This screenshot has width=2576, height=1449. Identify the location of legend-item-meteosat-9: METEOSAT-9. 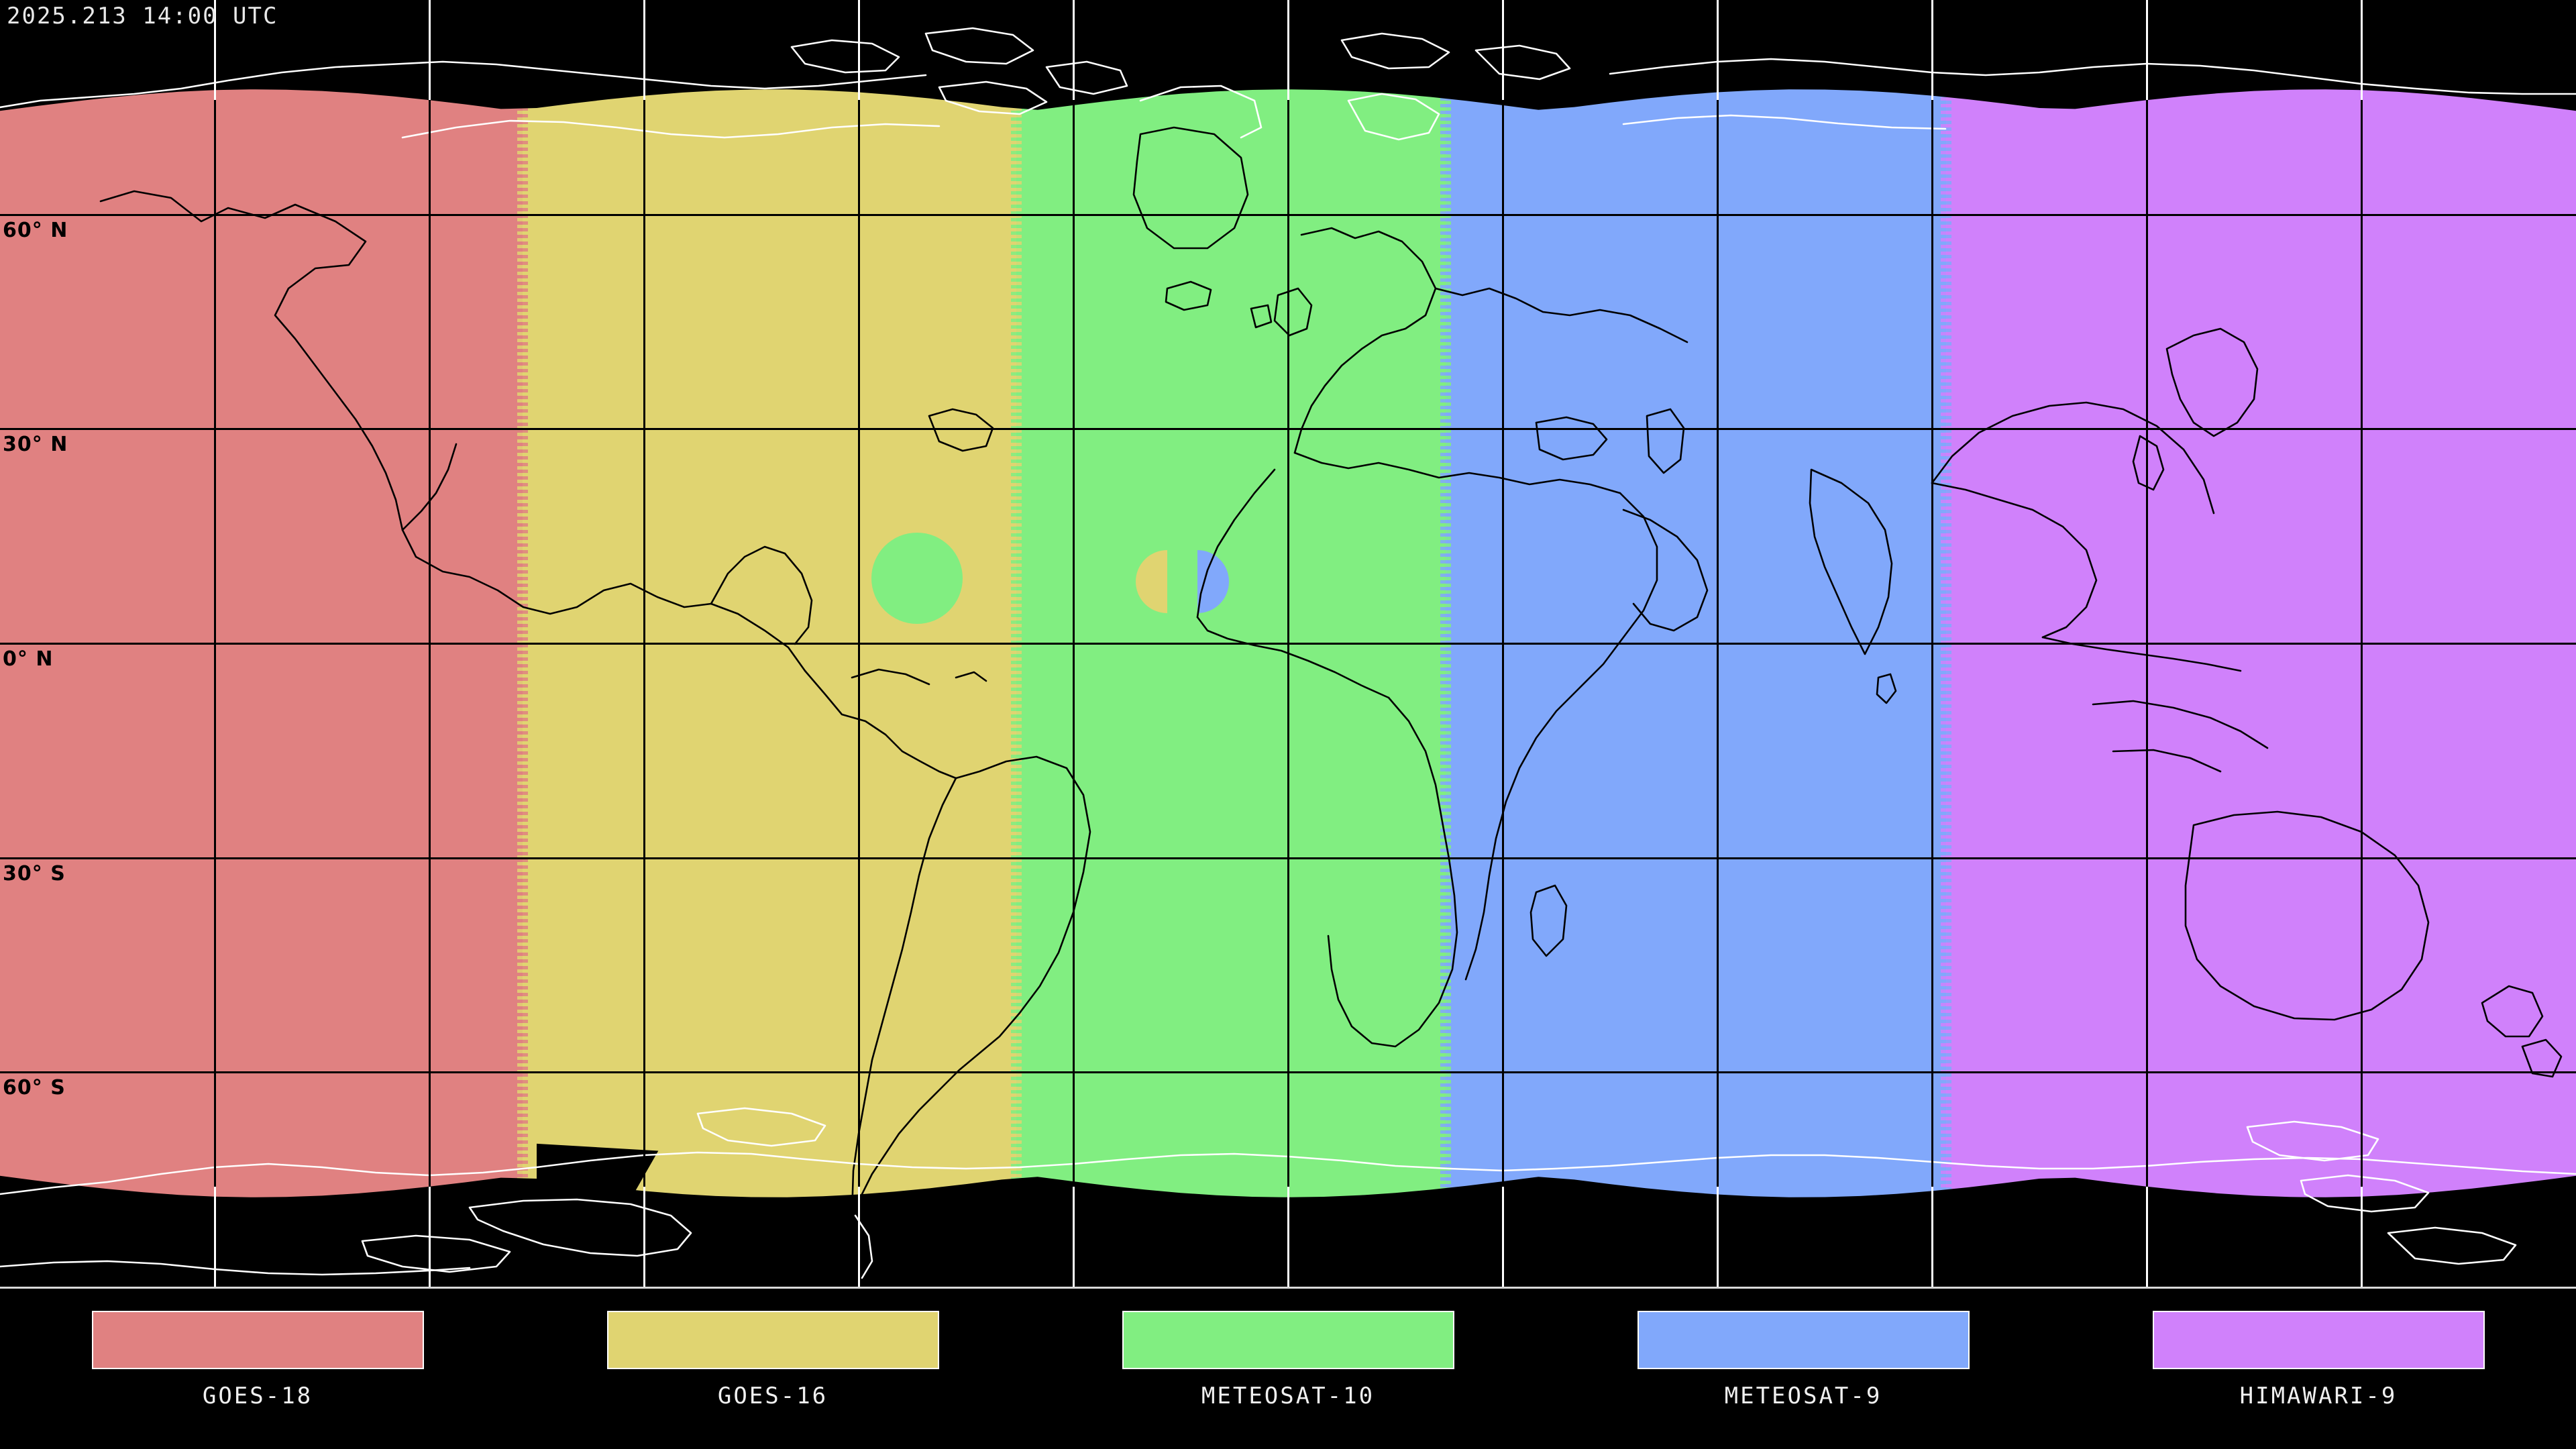
(1803, 1369).